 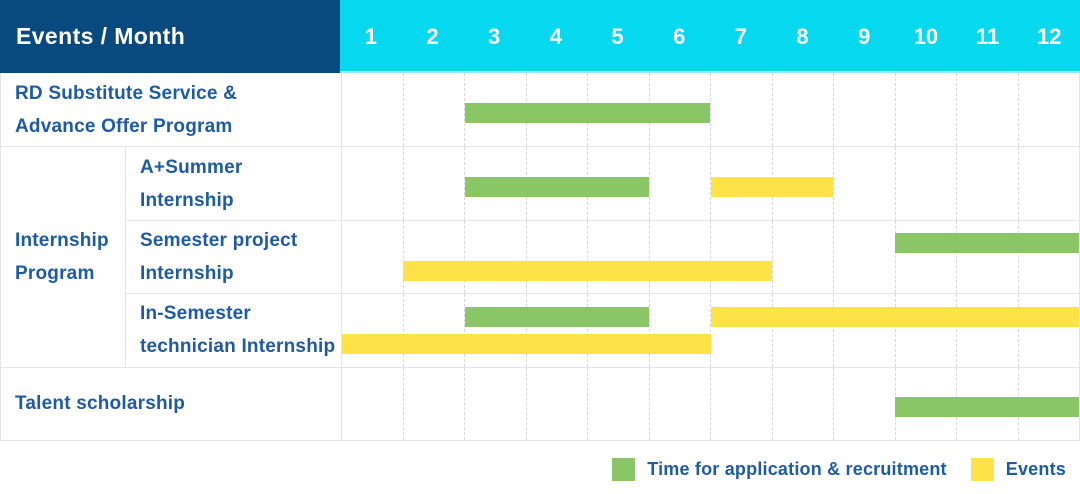 I want to click on month-header-cell: 4, so click(x=555, y=36).